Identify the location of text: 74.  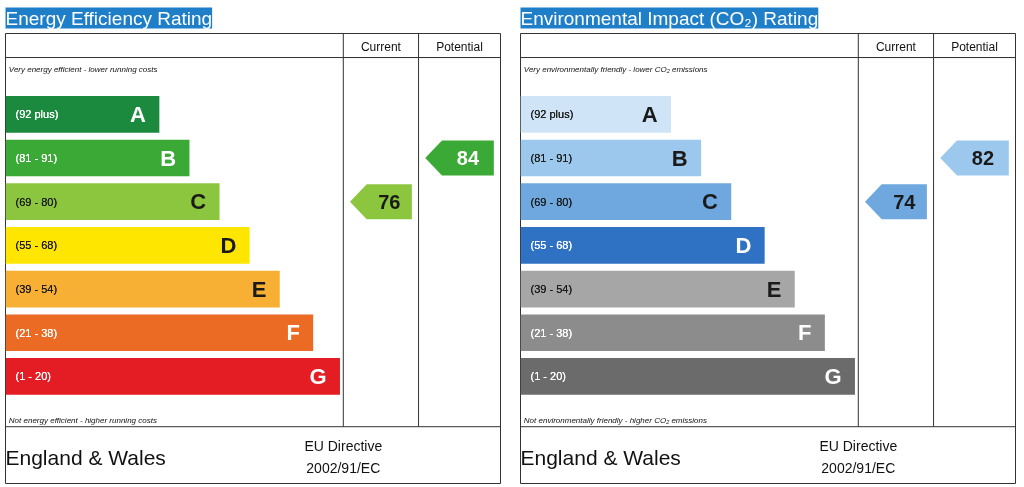
(905, 201).